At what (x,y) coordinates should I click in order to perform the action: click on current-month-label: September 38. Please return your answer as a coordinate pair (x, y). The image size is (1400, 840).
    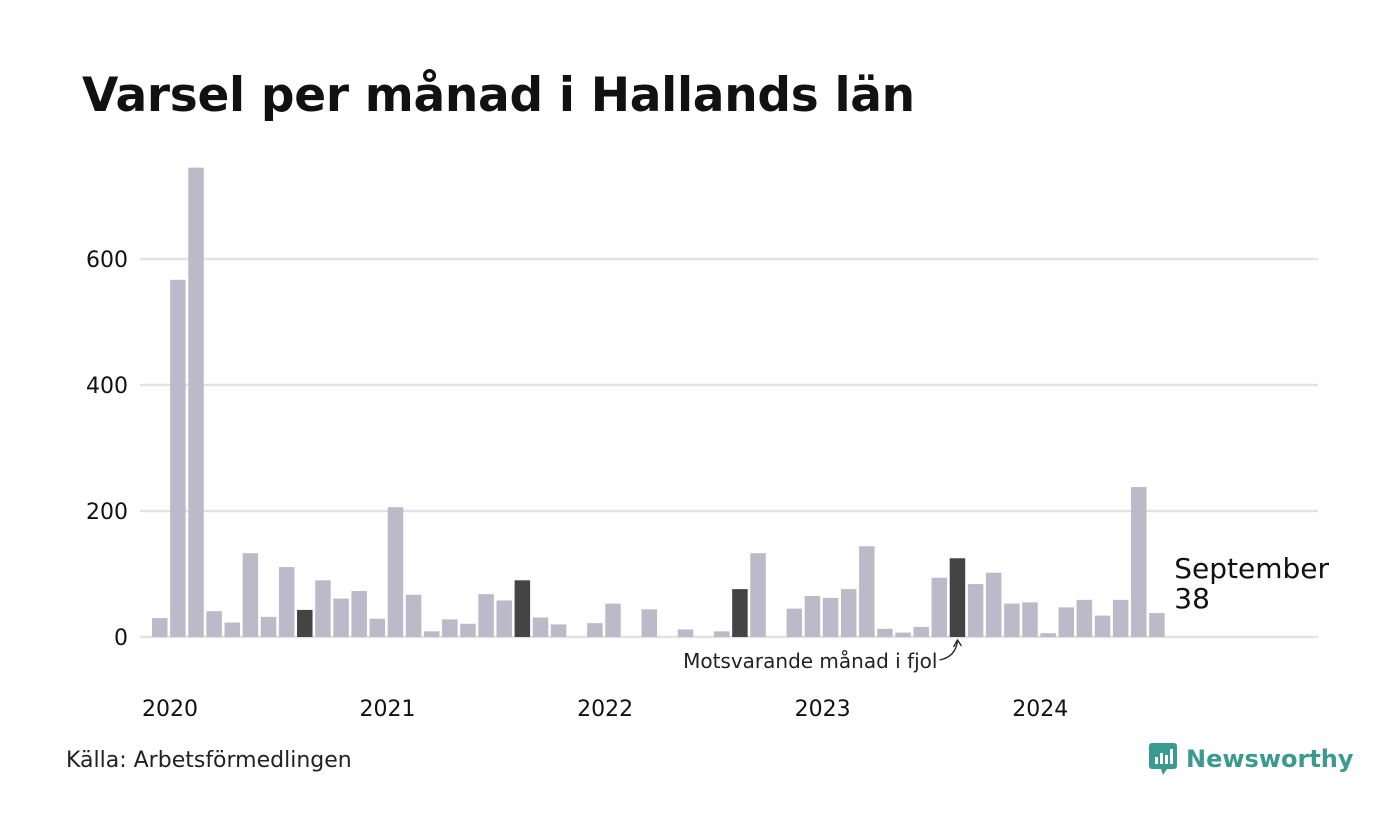
    Looking at the image, I should click on (1251, 583).